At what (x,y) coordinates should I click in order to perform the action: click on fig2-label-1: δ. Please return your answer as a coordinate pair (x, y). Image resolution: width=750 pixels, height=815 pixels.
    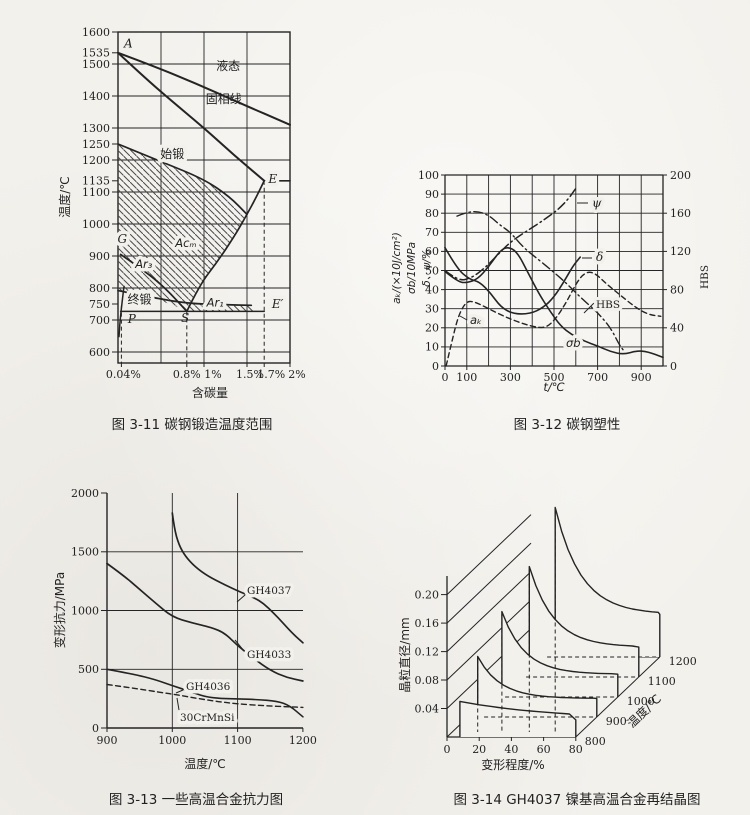
    Looking at the image, I should click on (599, 257).